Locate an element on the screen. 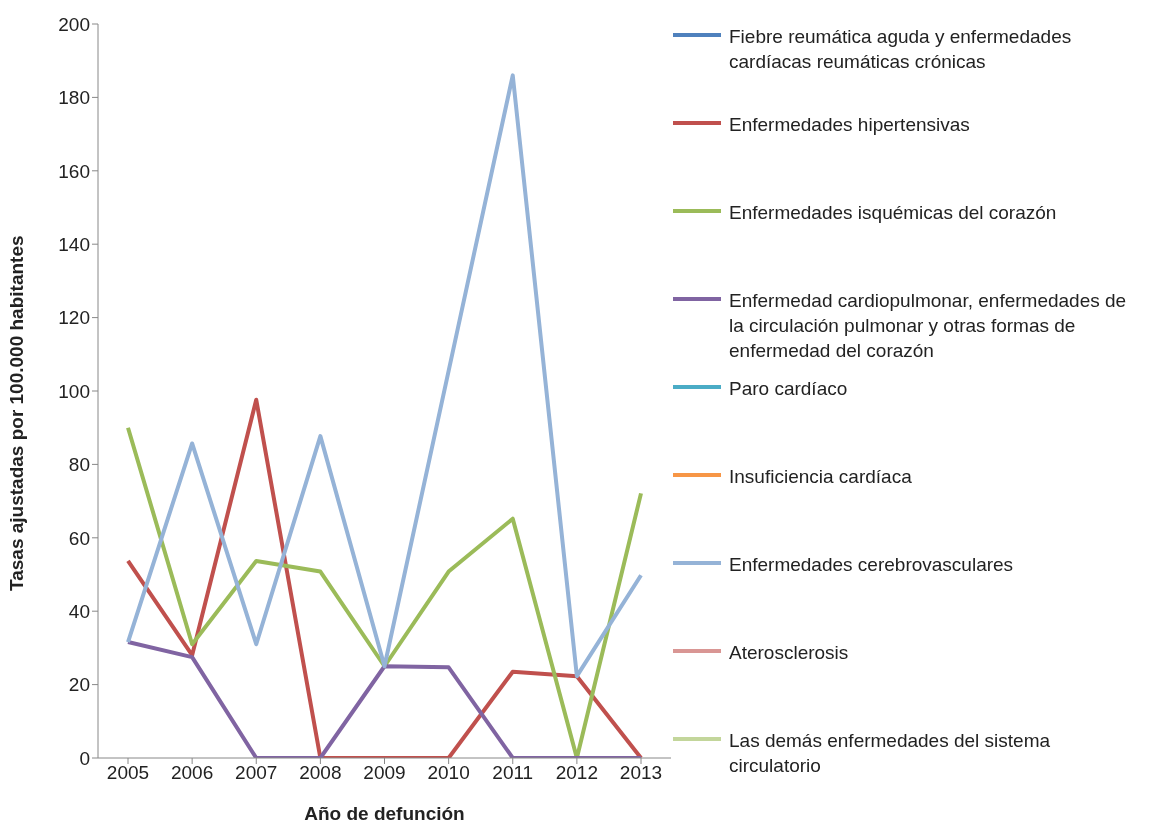 The width and height of the screenshot is (1159, 838). x-tick-label: 2010 is located at coordinates (448, 773).